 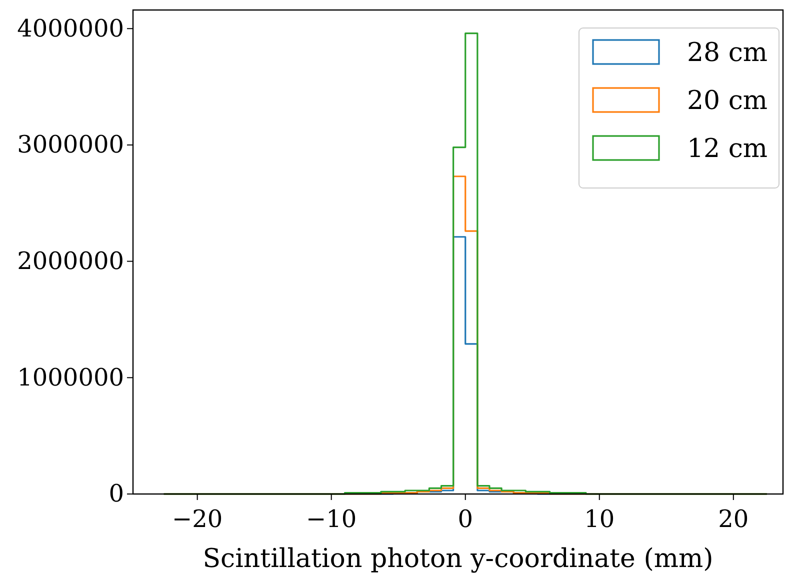 What do you see at coordinates (727, 101) in the screenshot?
I see `legend-label: 20 cm` at bounding box center [727, 101].